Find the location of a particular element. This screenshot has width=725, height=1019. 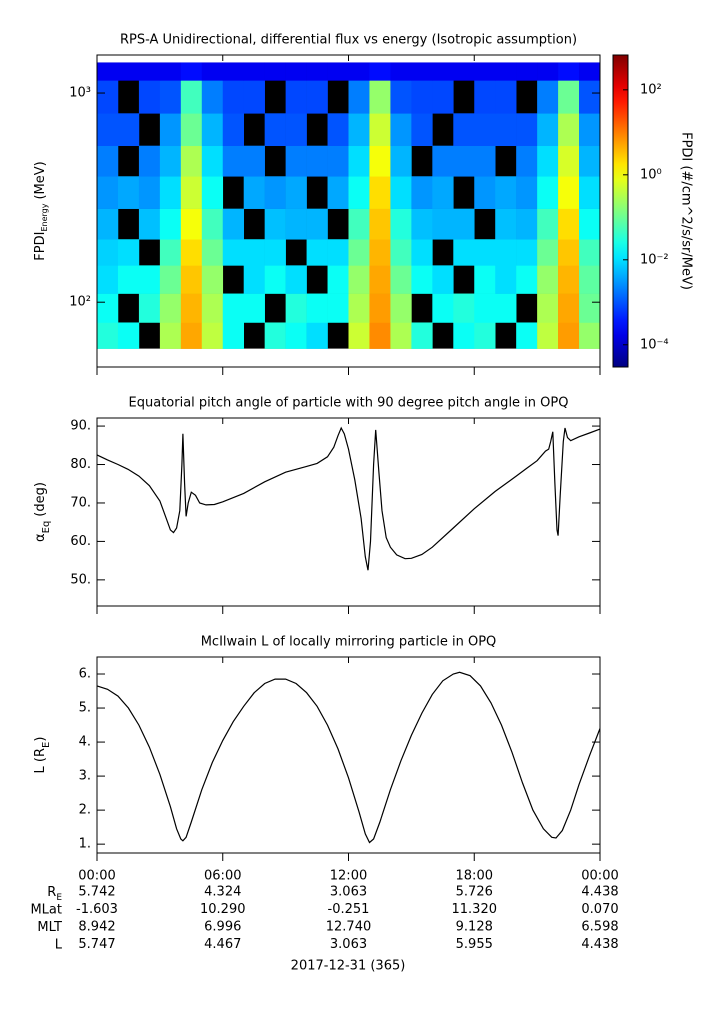

y-label-part: L (R is located at coordinates (40, 760).